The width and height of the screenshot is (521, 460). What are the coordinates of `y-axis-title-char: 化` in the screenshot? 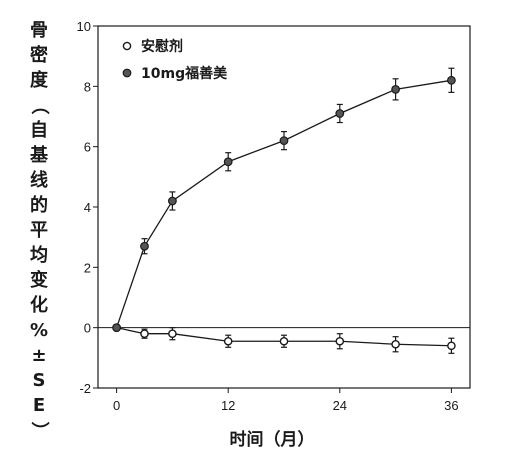 It's located at (39, 305).